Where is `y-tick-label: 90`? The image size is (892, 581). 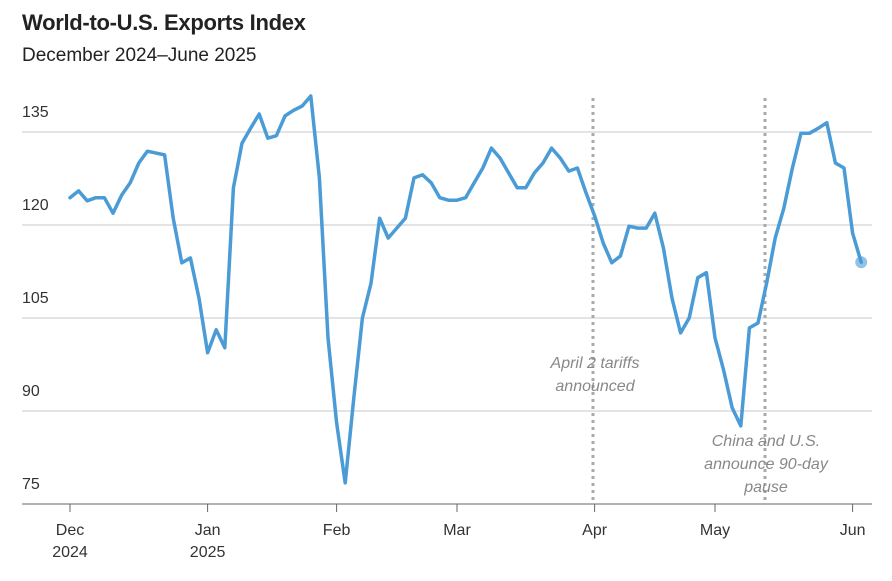
y-tick-label: 90 is located at coordinates (31, 391).